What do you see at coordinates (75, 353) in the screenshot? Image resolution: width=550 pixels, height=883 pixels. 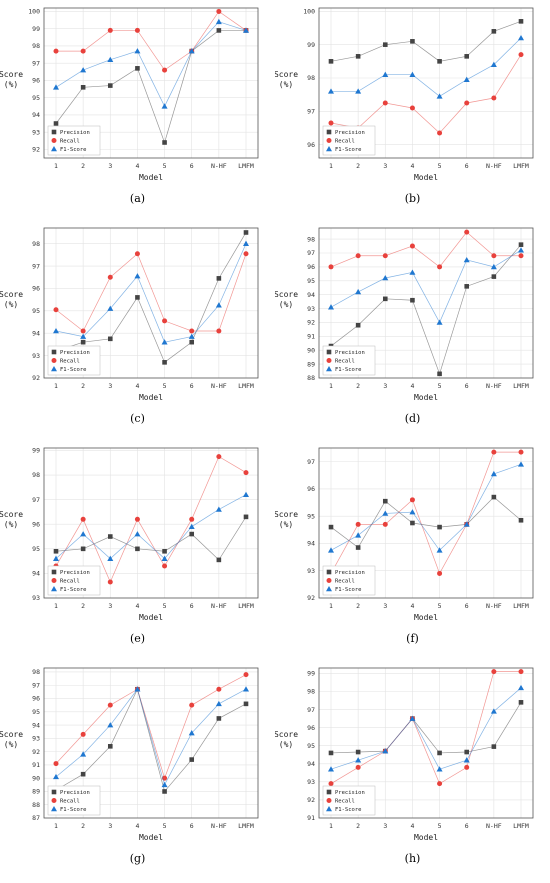 I see `legend-label: Precision` at bounding box center [75, 353].